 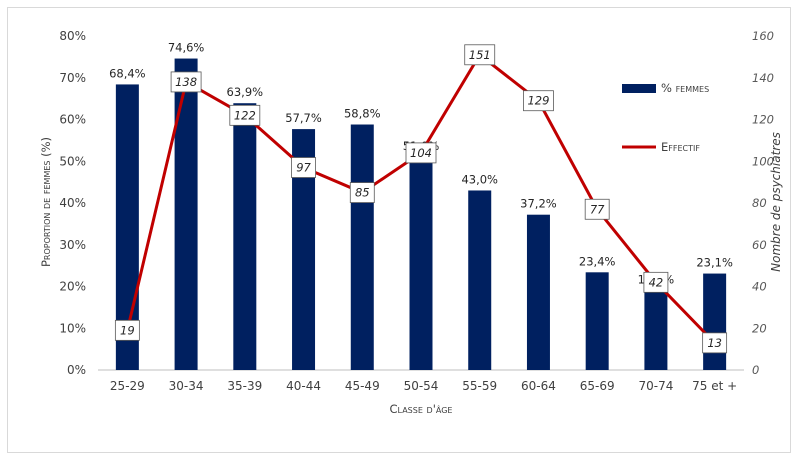 I want to click on x-tick-label: 25-29, so click(x=127, y=386).